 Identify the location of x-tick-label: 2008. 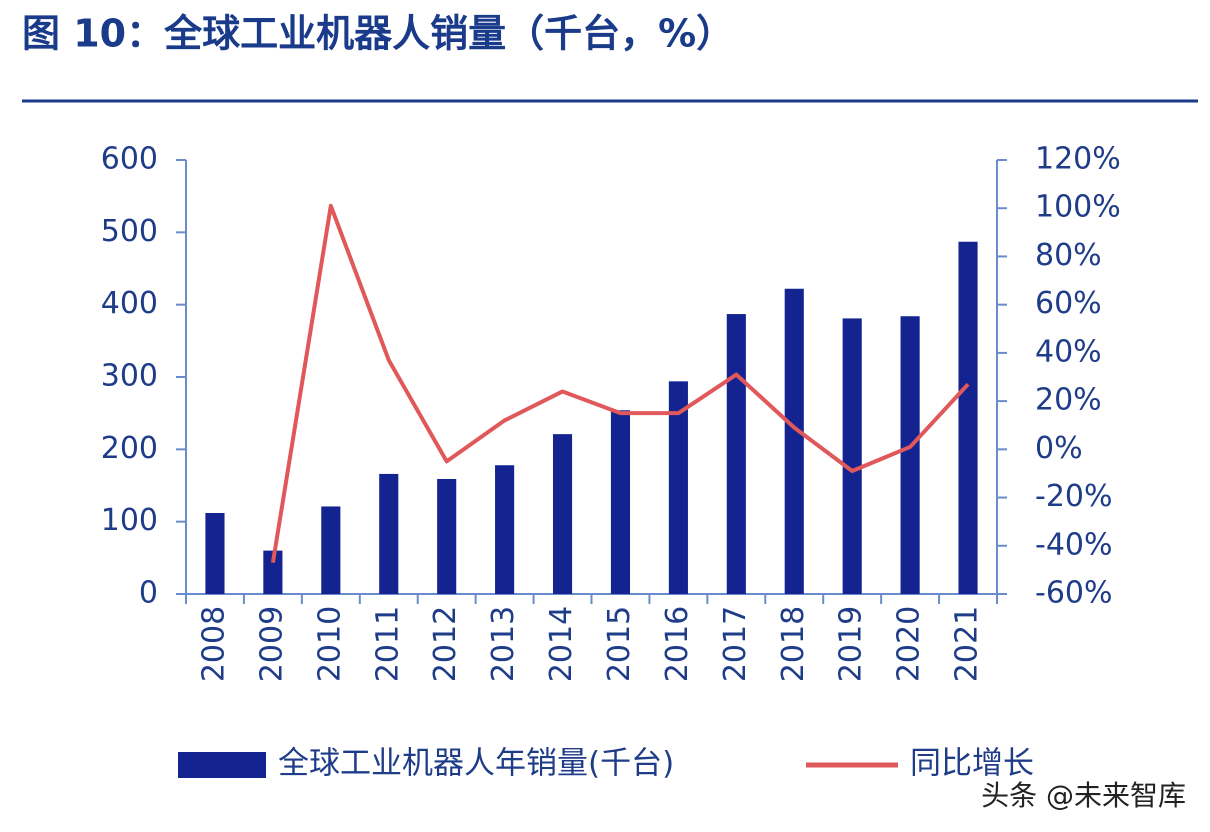
(213, 644).